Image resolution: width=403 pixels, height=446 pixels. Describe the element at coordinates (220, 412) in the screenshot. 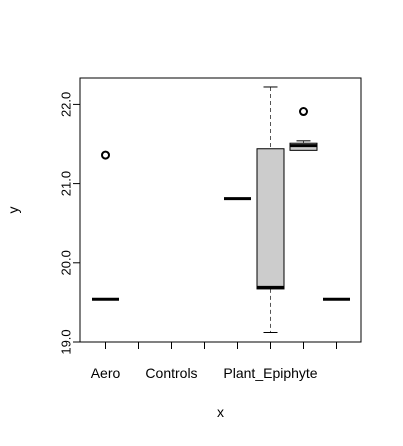

I see `x-axis-label: x` at that location.